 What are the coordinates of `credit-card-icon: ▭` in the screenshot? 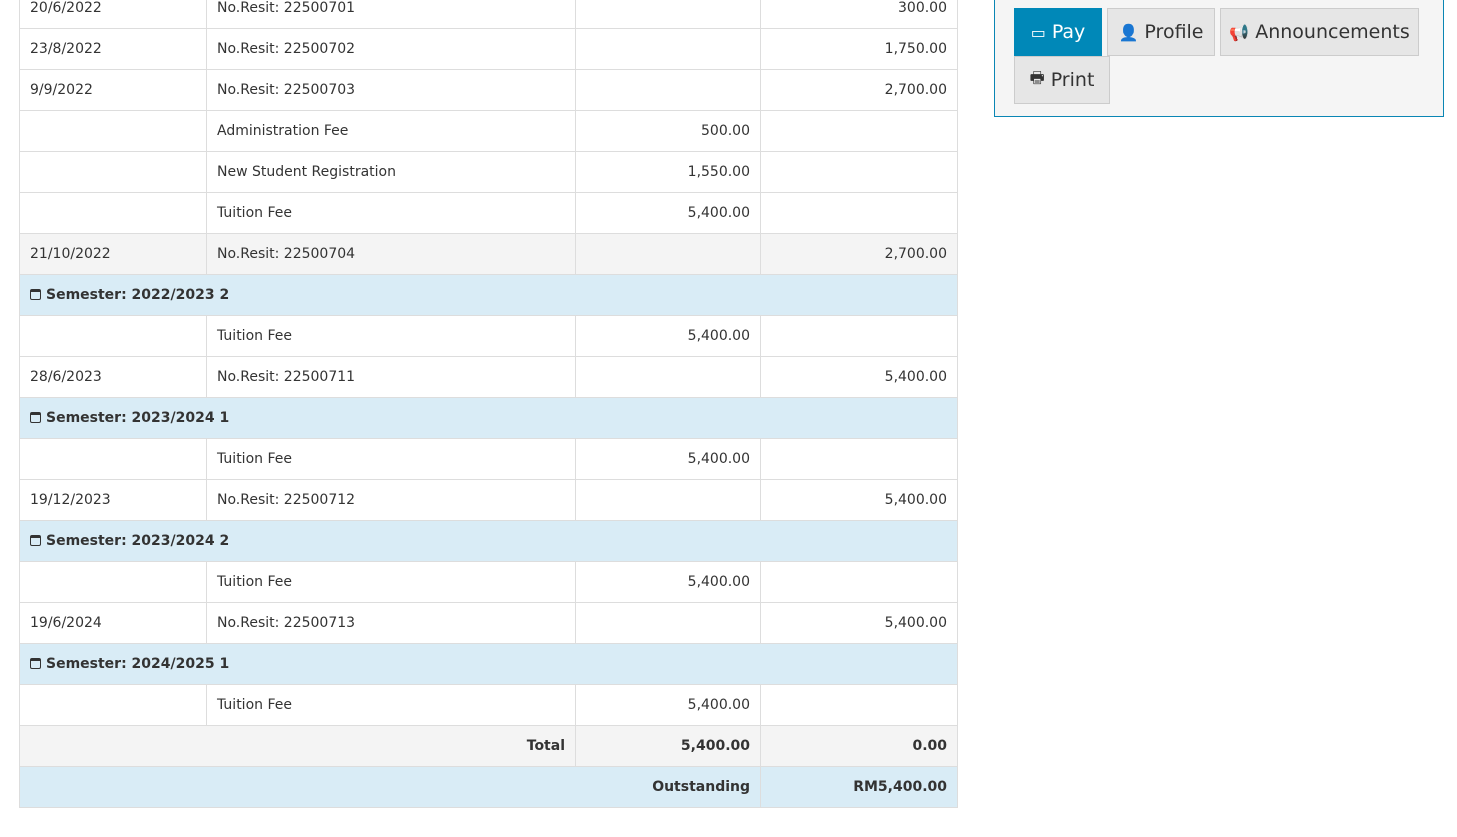 It's located at (1038, 32).